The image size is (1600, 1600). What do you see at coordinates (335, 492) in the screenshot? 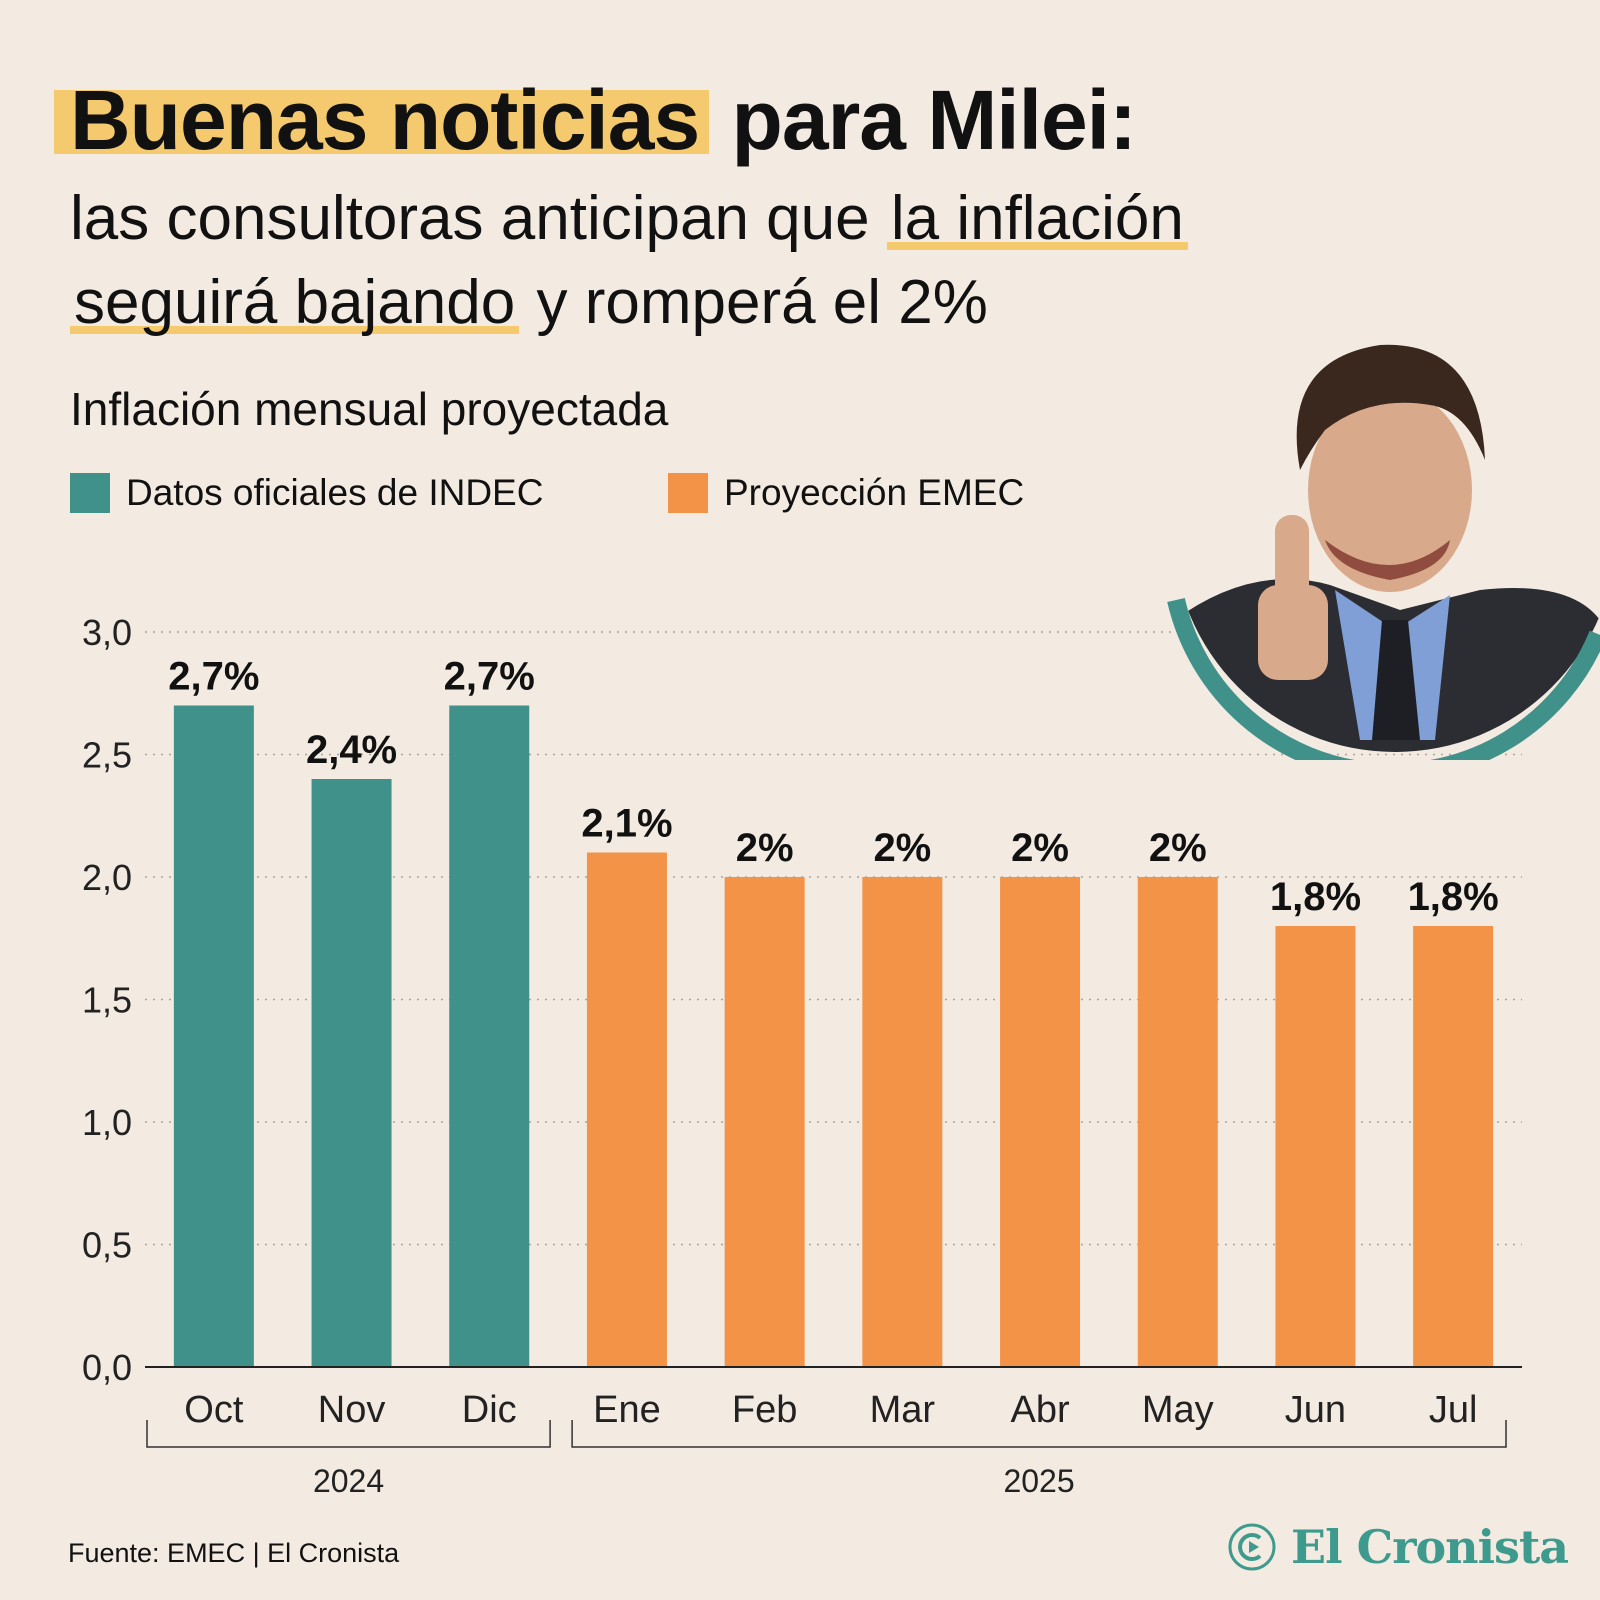
I see `legend-label-indec: Datos oficiales de INDEC` at bounding box center [335, 492].